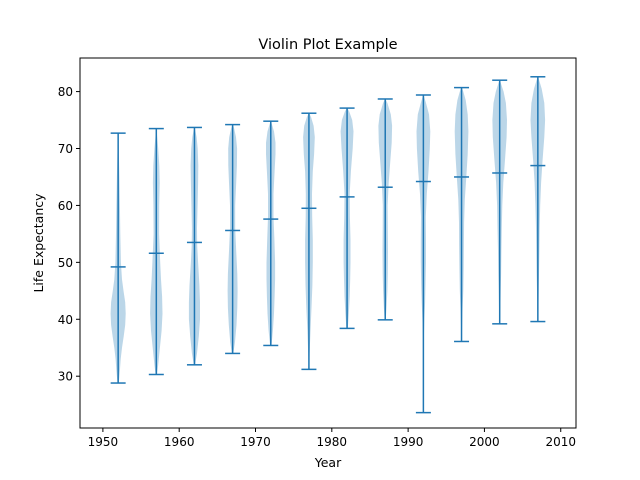 This screenshot has height=480, width=640. Describe the element at coordinates (103, 442) in the screenshot. I see `x-tick-label: 1950` at that location.